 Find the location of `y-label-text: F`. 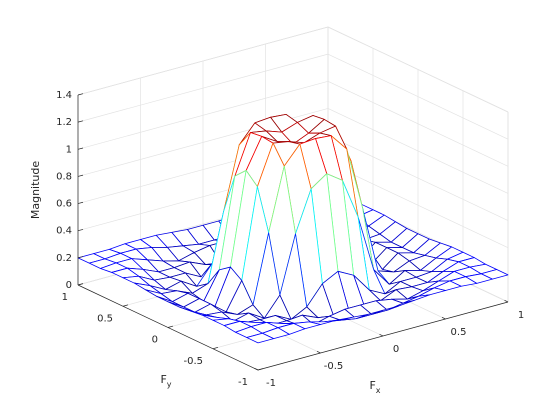

y-label-text: F is located at coordinates (163, 379).